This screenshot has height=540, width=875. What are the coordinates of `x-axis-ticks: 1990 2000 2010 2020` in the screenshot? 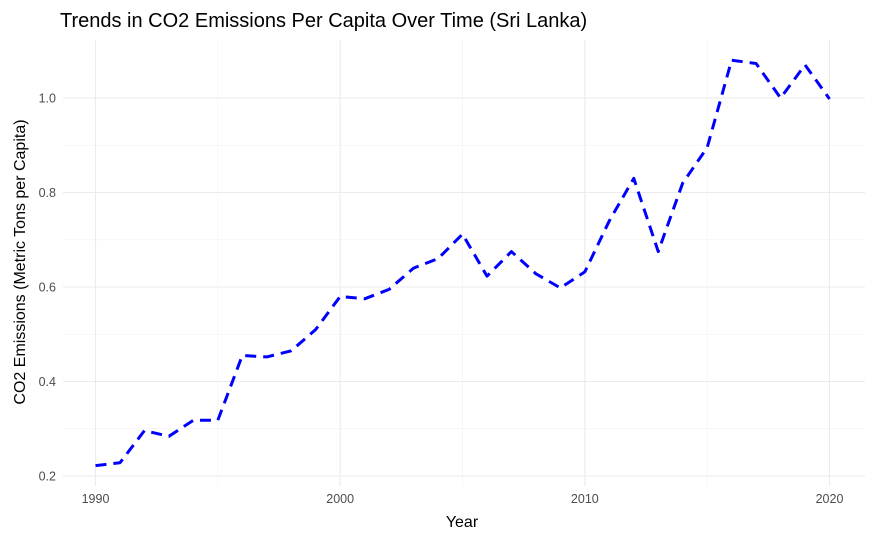 It's located at (463, 499).